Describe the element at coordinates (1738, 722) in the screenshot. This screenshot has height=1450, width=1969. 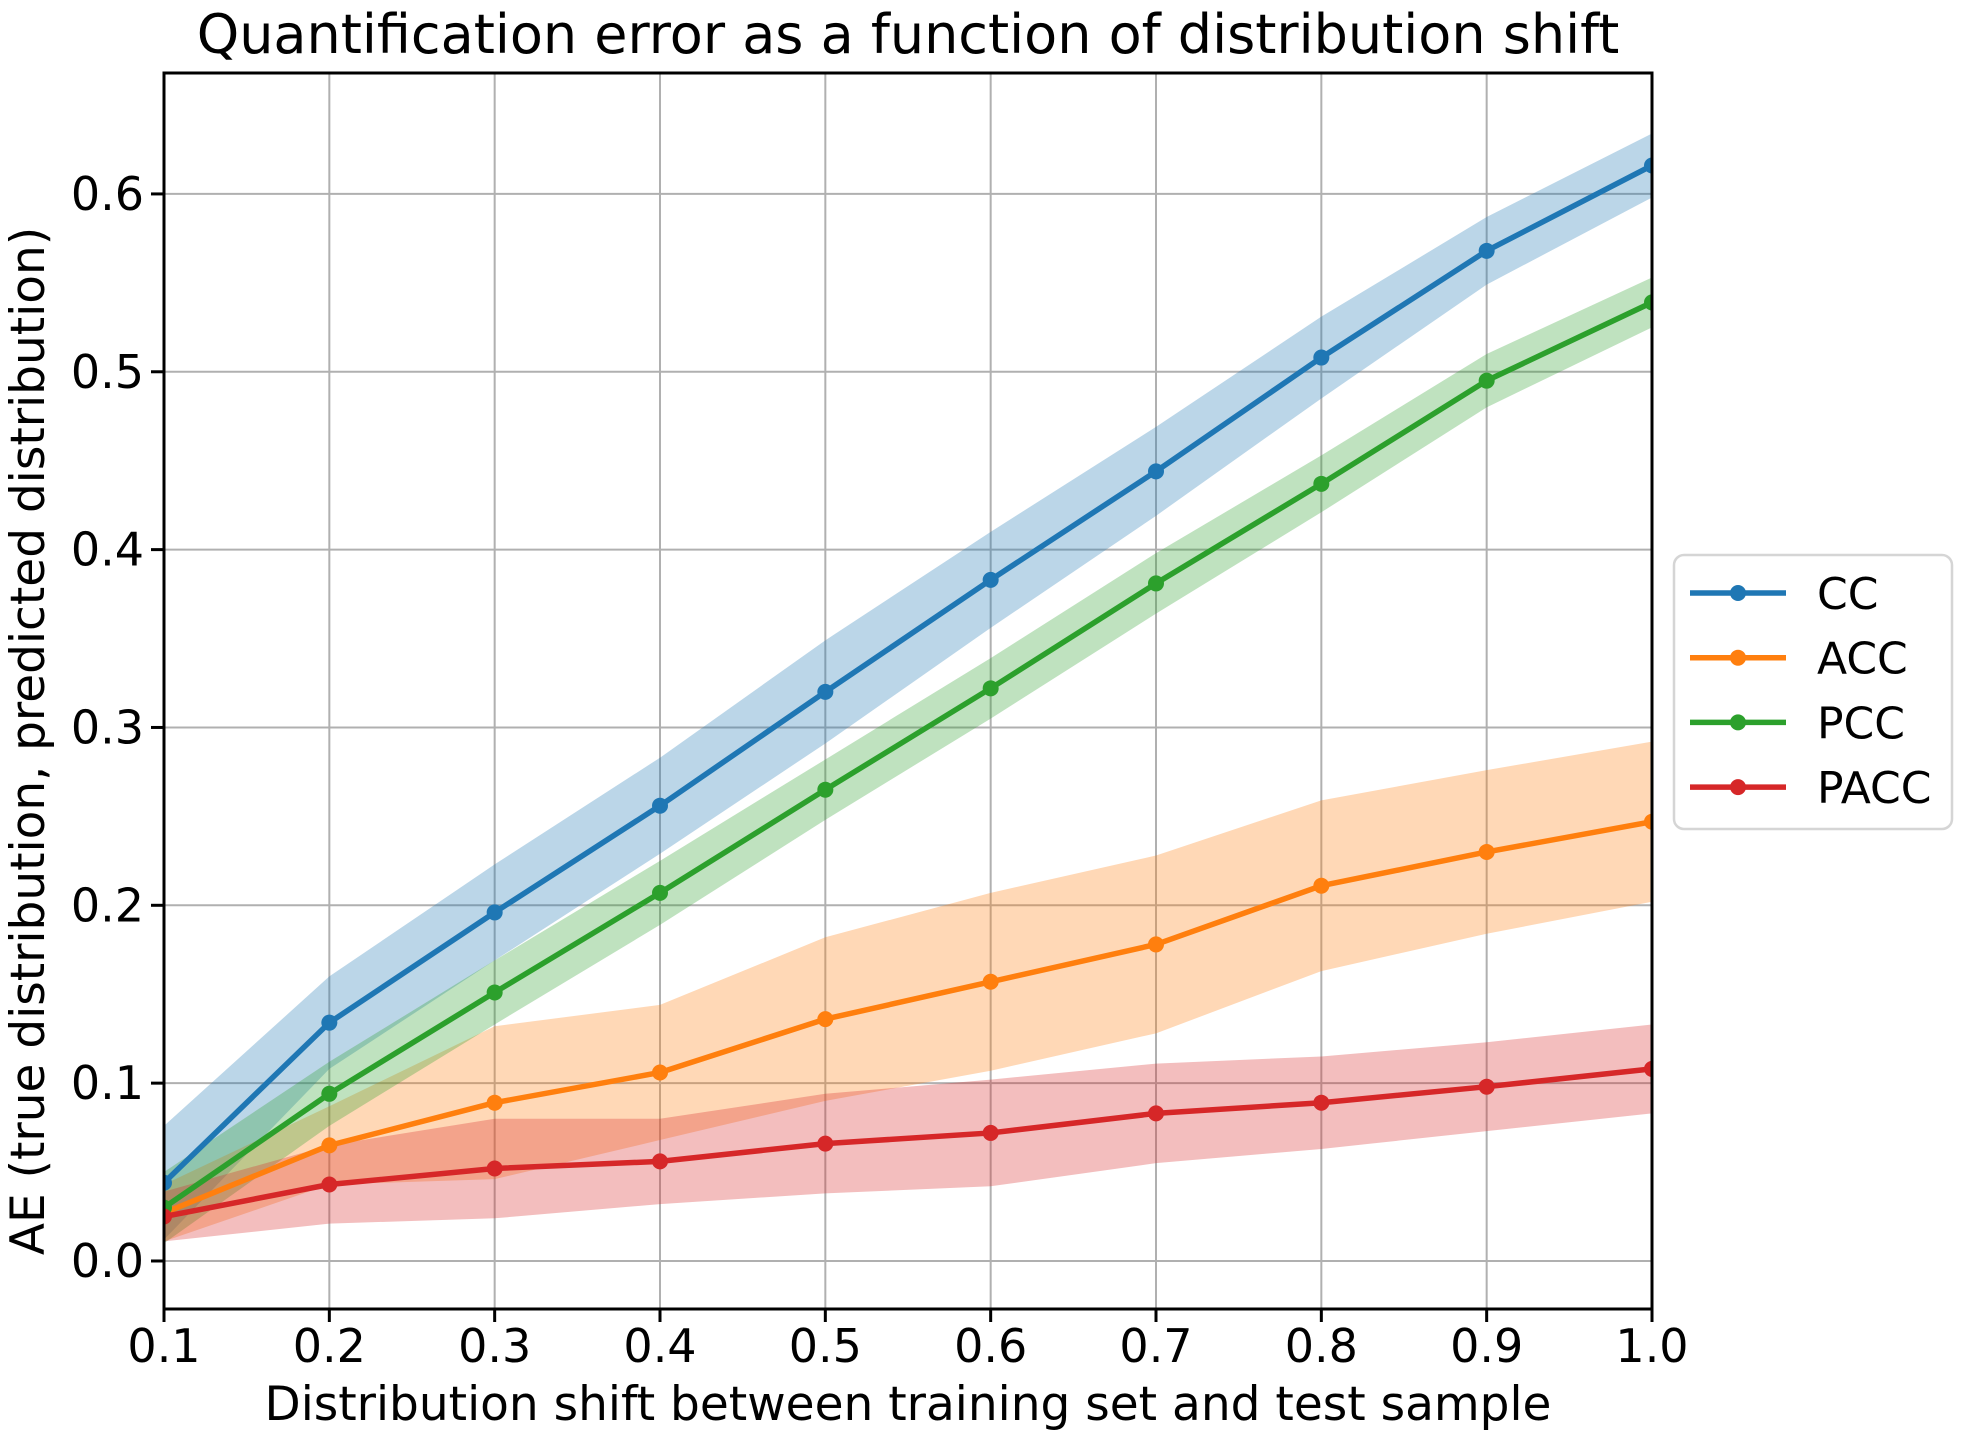
I see `legend-marker-pcc` at that location.